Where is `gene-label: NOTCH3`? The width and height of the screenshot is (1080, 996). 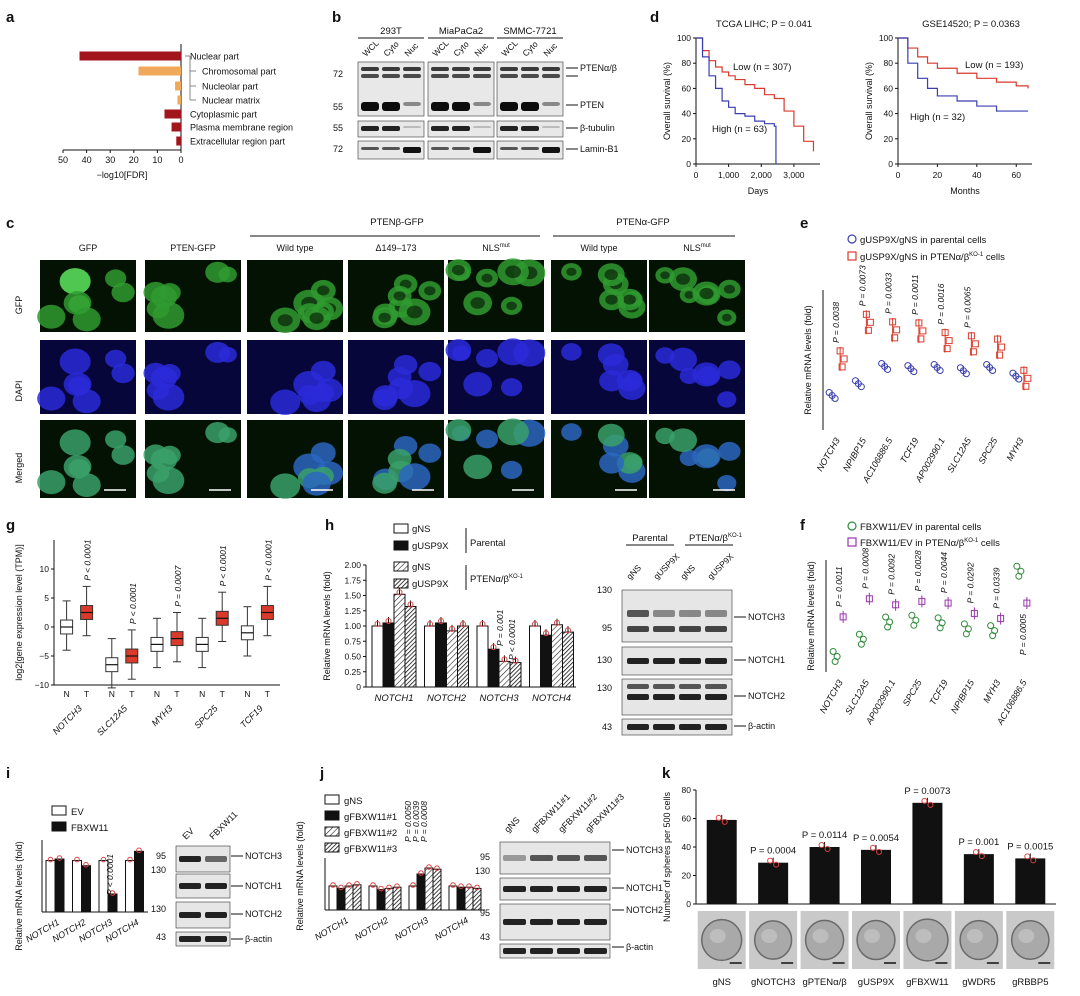
gene-label: NOTCH3 is located at coordinates (499, 698).